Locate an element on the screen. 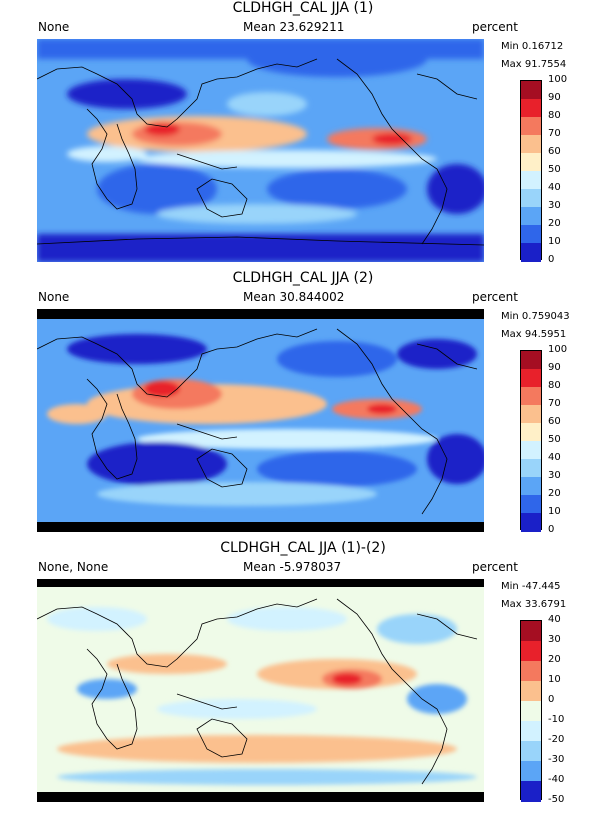 This screenshot has height=814, width=606. panel-min: Min 0.16712 is located at coordinates (532, 46).